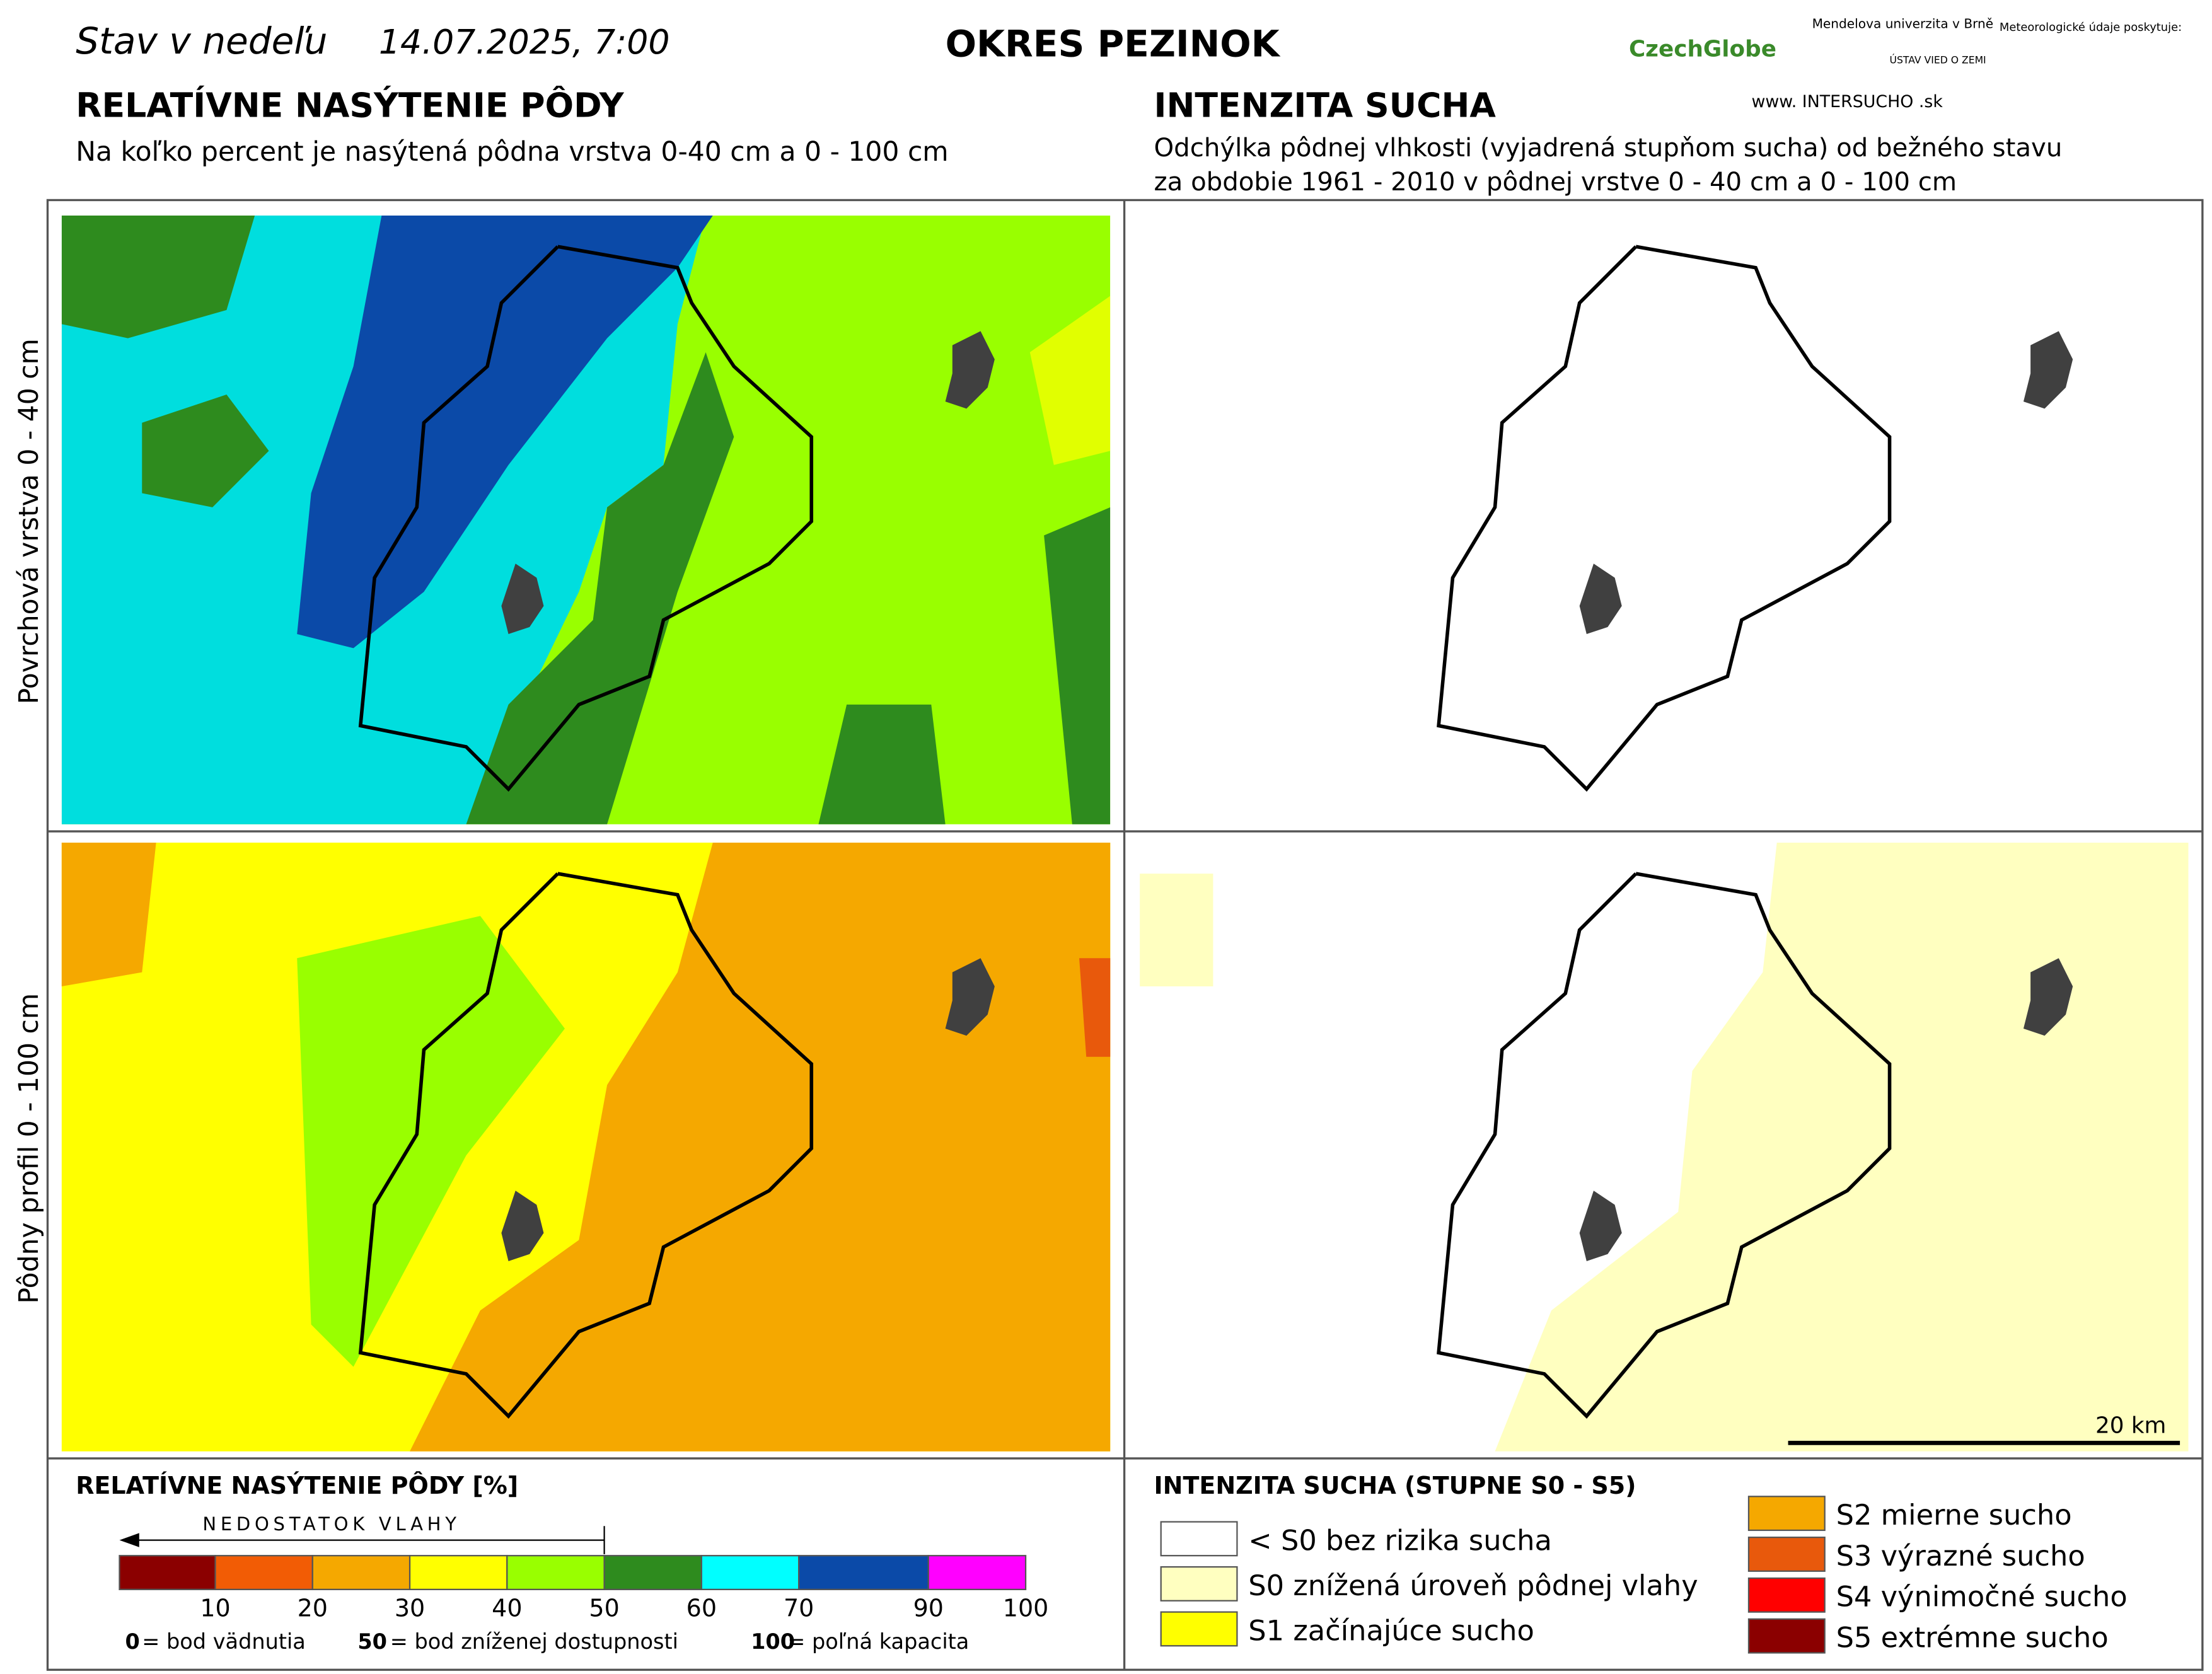 This screenshot has height=1674, width=2212. Describe the element at coordinates (215, 1608) in the screenshot. I see `tick-label: 10` at that location.